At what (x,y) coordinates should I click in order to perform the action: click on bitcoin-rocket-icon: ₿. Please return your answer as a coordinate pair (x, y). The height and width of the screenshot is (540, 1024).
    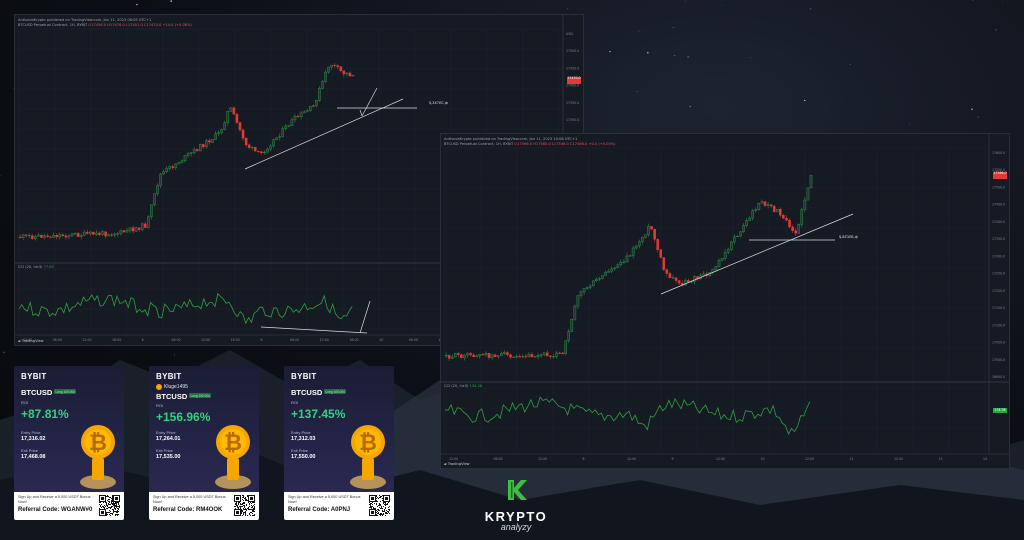
    Looking at the image, I should click on (368, 457).